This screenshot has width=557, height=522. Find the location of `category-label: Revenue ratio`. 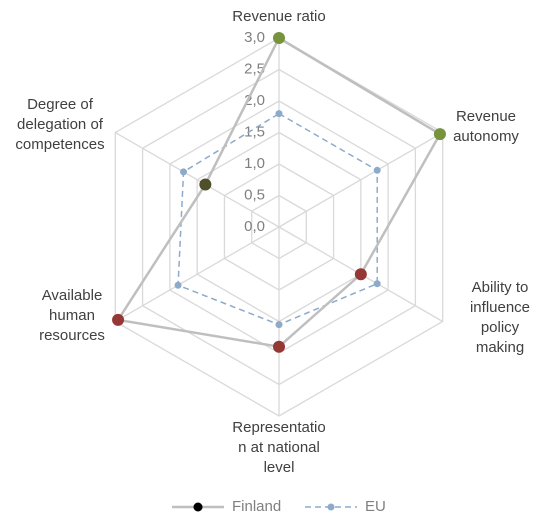

category-label: Revenue ratio is located at coordinates (279, 16).